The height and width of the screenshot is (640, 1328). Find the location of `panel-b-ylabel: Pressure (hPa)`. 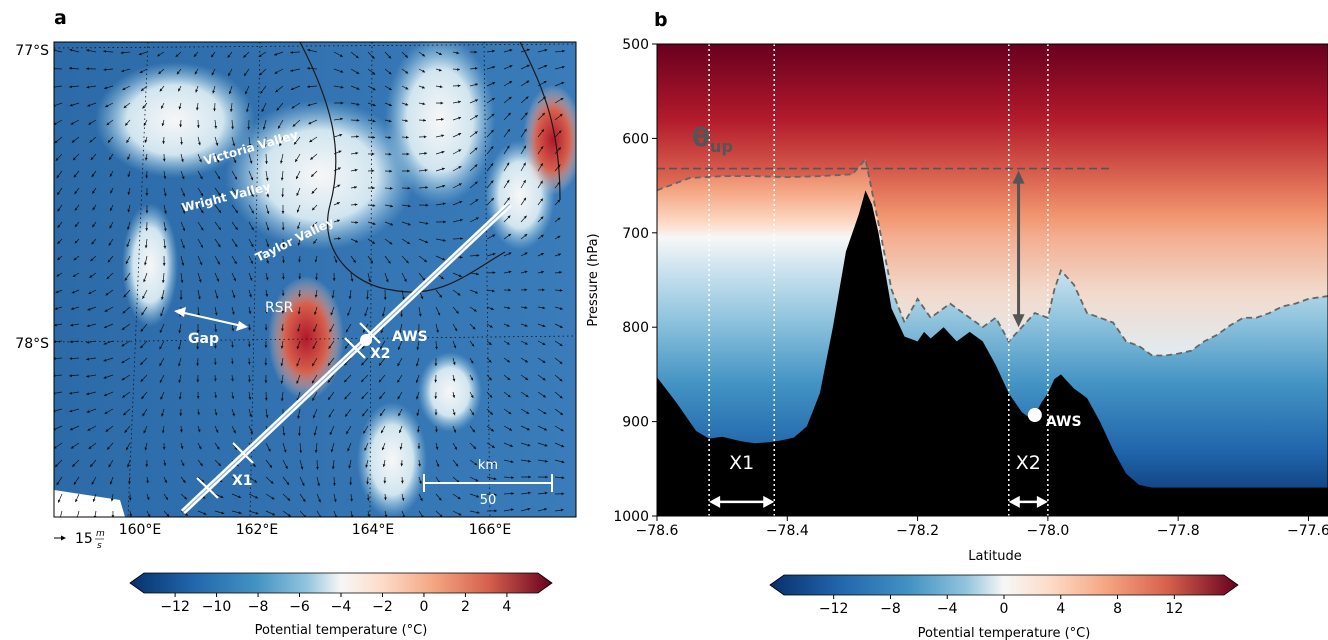

panel-b-ylabel: Pressure (hPa) is located at coordinates (593, 279).